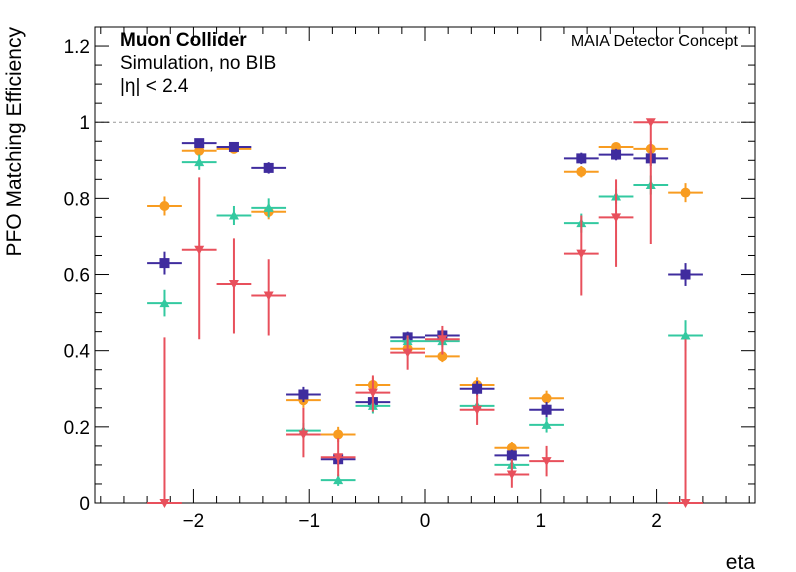 Image resolution: width=796 pixels, height=572 pixels. Describe the element at coordinates (77, 276) in the screenshot. I see `y-tick-label: 0.6` at that location.